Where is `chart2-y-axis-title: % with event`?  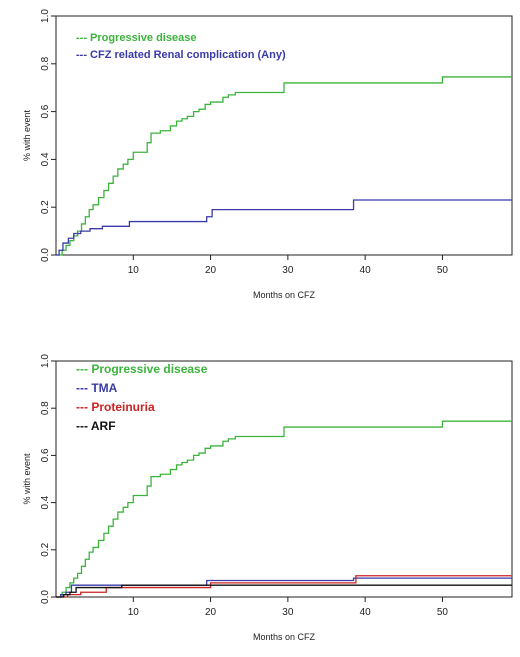 chart2-y-axis-title: % with event is located at coordinates (27, 479).